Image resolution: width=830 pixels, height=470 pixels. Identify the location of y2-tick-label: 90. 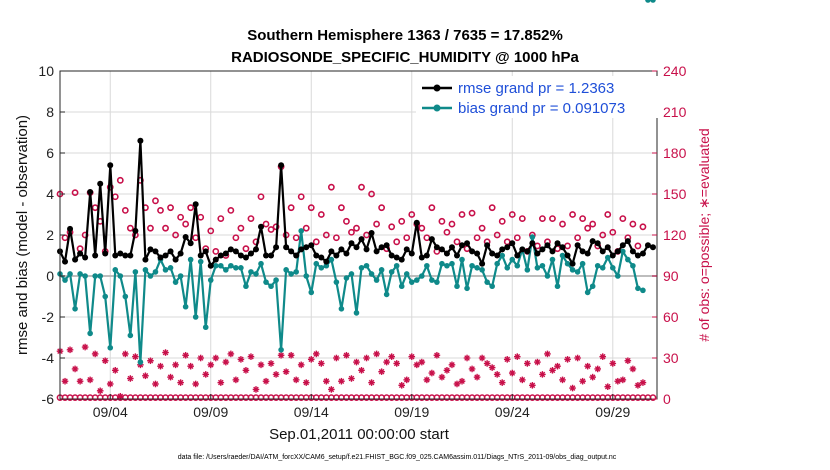
(671, 276).